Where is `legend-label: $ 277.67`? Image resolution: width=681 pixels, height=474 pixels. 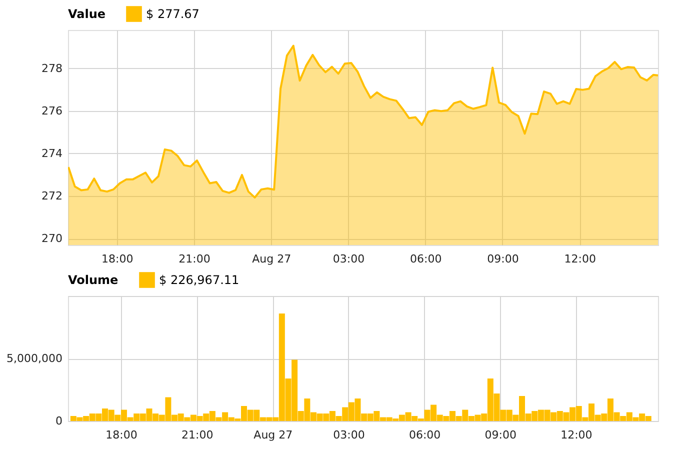 legend-label: $ 277.67 is located at coordinates (173, 14).